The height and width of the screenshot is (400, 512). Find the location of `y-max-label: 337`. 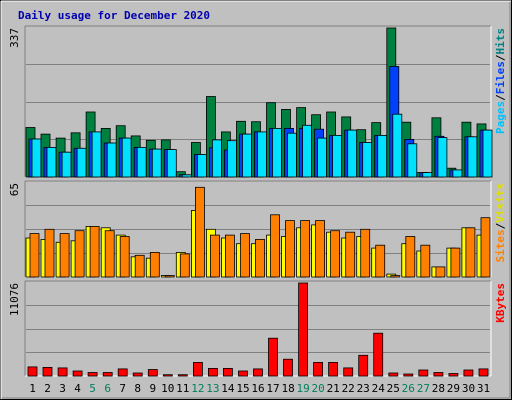

y-max-label: 337 is located at coordinates (14, 38).